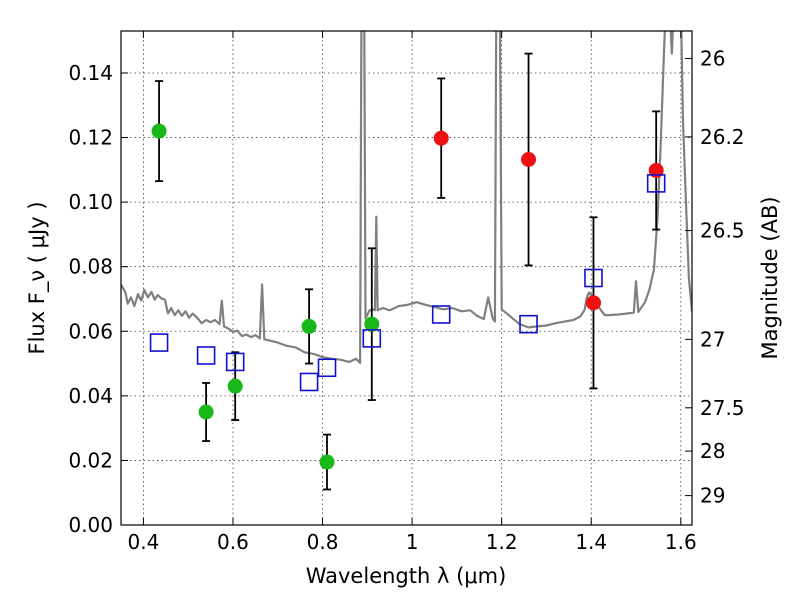 The width and height of the screenshot is (800, 600). I want to click on x-tick-label: 1.6, so click(681, 542).